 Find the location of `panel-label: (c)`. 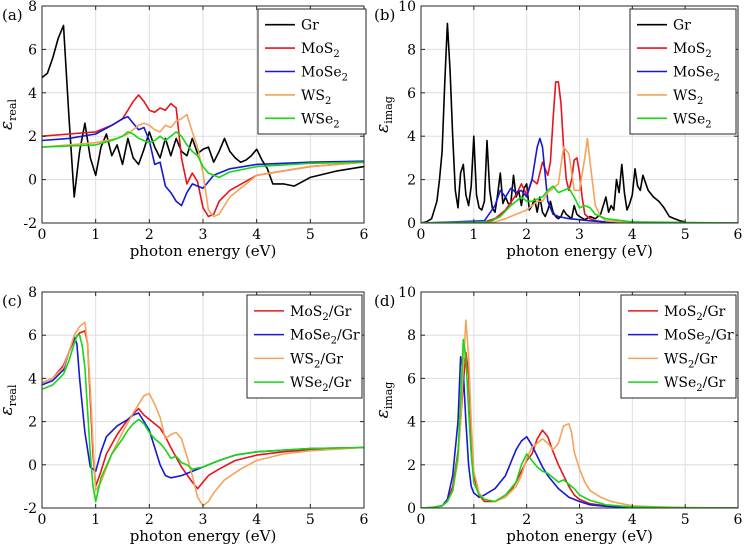

panel-label: (c) is located at coordinates (12, 301).